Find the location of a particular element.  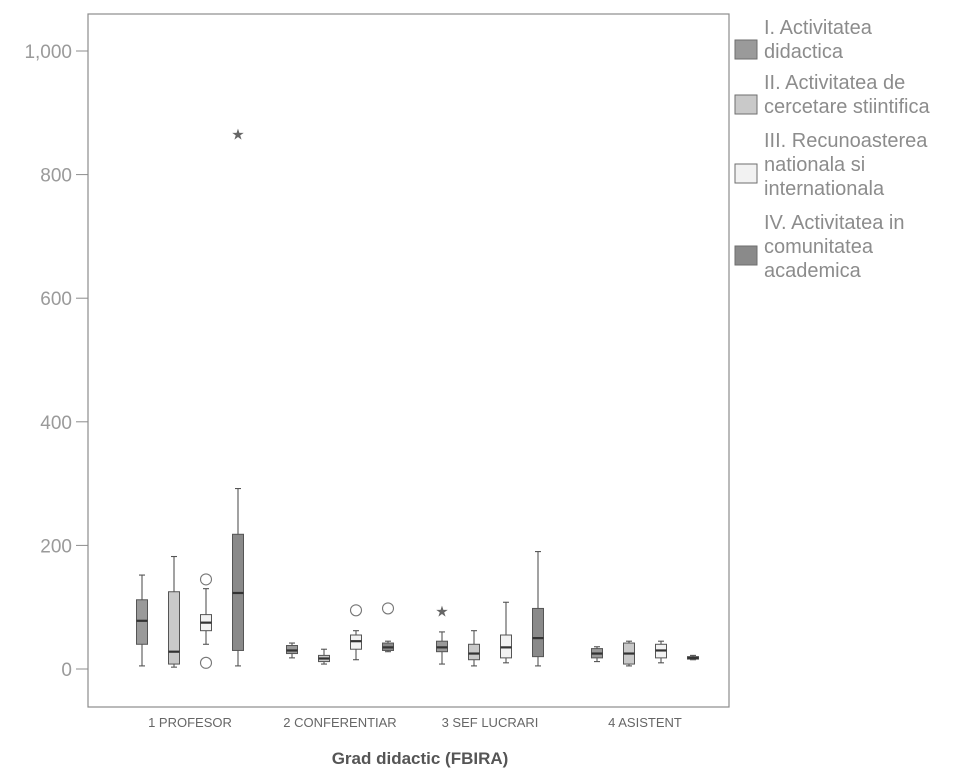

x-tick-label: 3 SEF LUCRARI is located at coordinates (490, 722).